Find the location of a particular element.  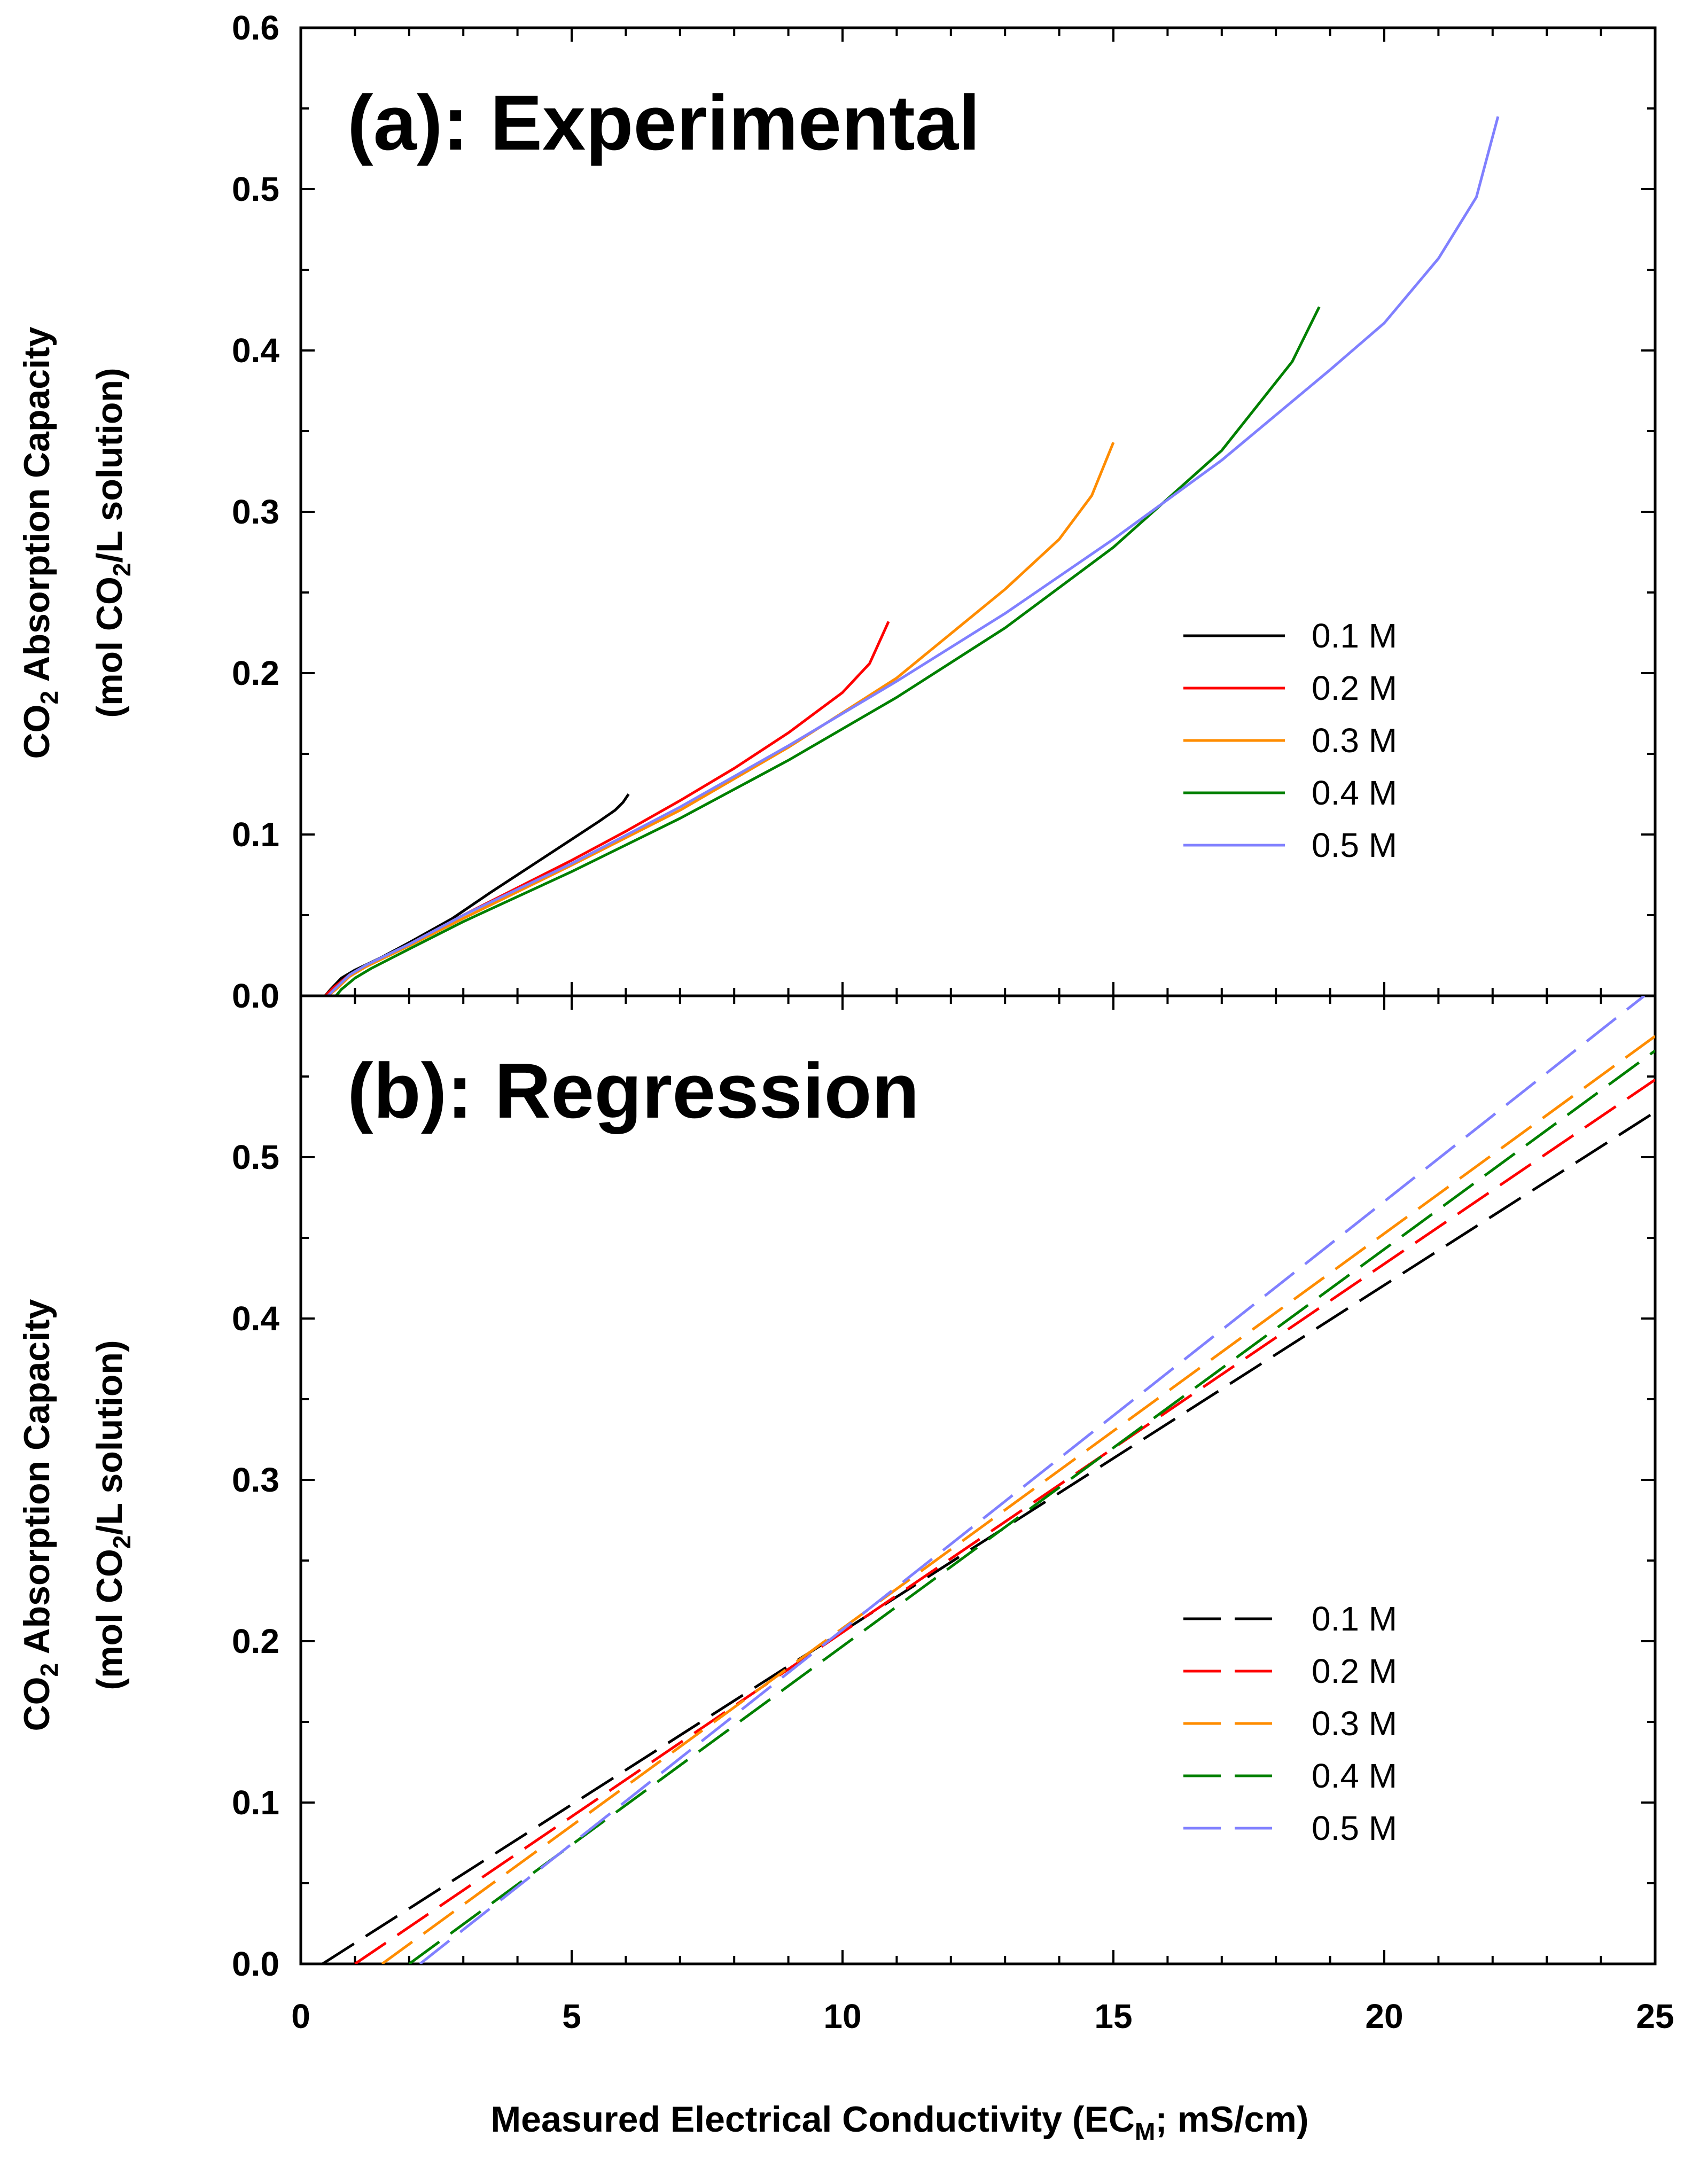

xtick-label: 5 is located at coordinates (571, 2016).